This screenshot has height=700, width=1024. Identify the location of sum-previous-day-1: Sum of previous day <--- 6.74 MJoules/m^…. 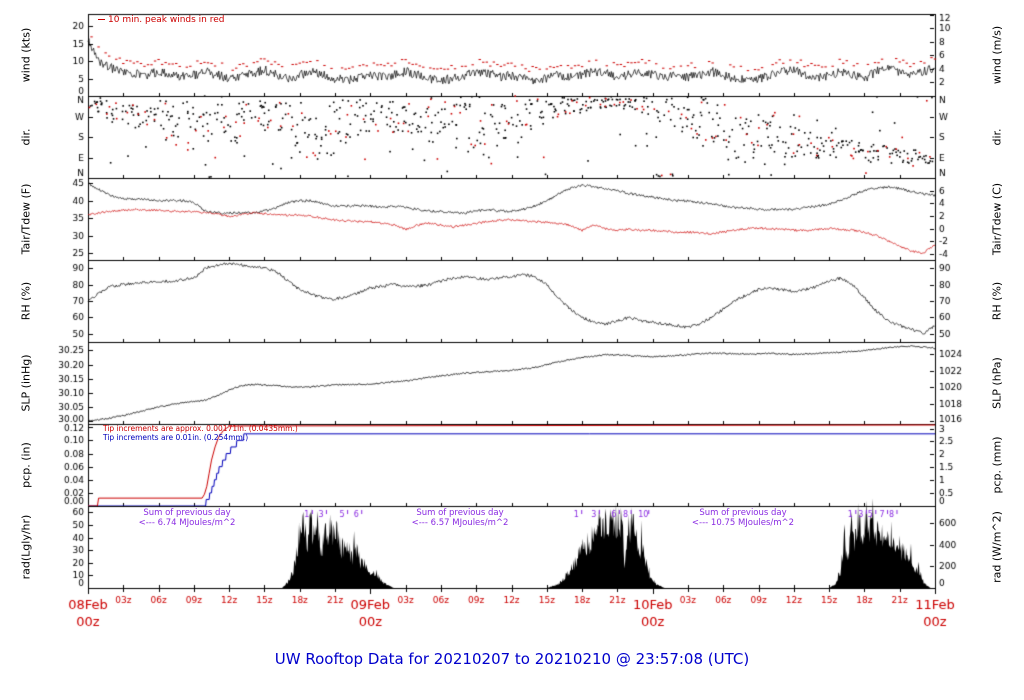
(187, 518).